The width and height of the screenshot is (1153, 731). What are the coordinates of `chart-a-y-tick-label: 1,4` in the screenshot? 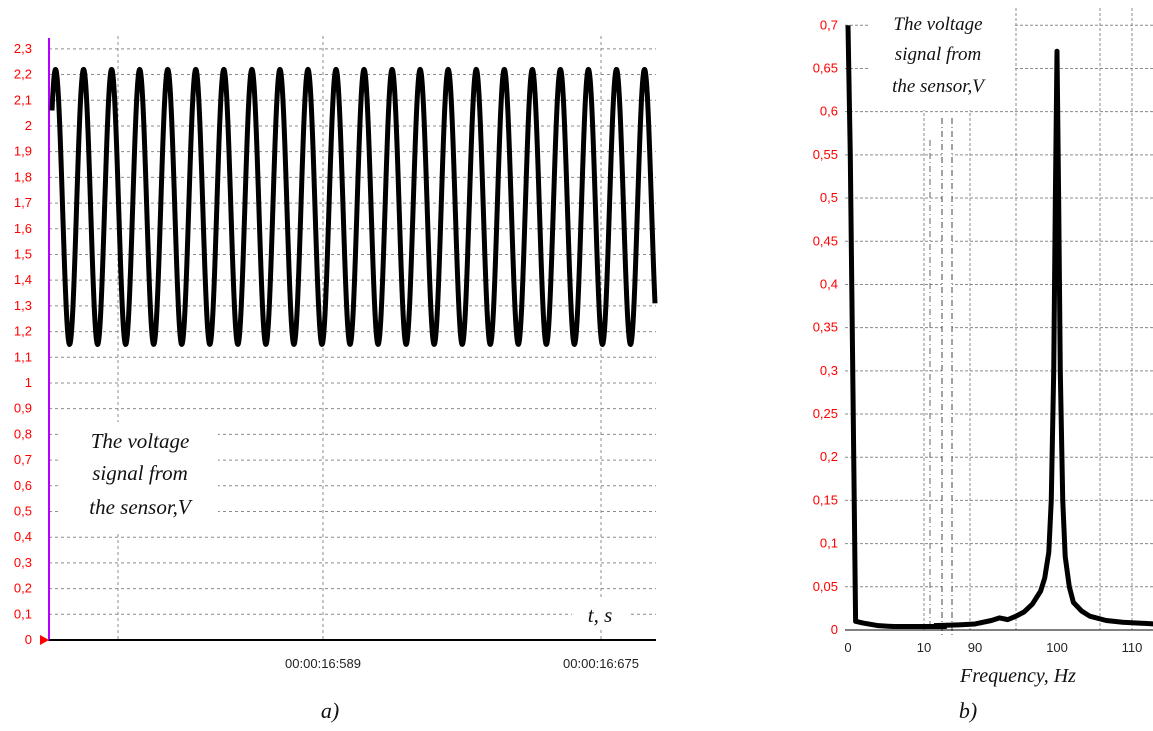 It's located at (23, 279).